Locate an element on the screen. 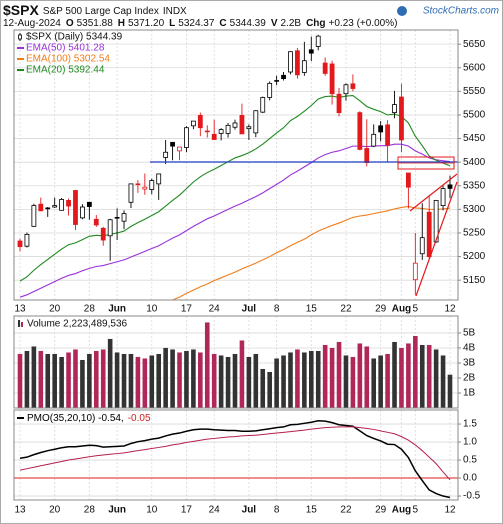  quote-value: 5344.39 is located at coordinates (248, 23).